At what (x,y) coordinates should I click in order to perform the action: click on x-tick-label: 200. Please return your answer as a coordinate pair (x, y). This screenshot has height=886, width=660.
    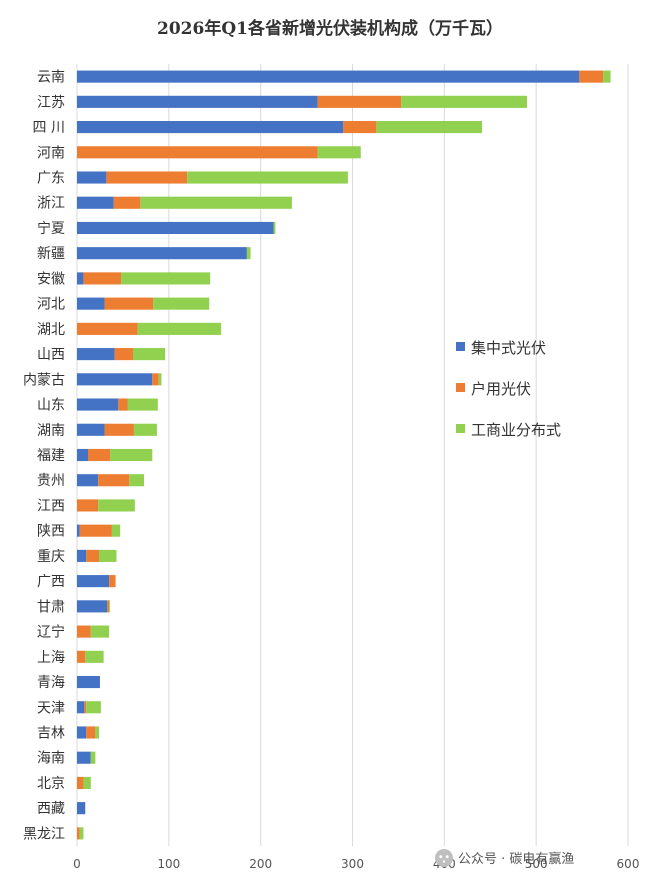
    Looking at the image, I should click on (260, 864).